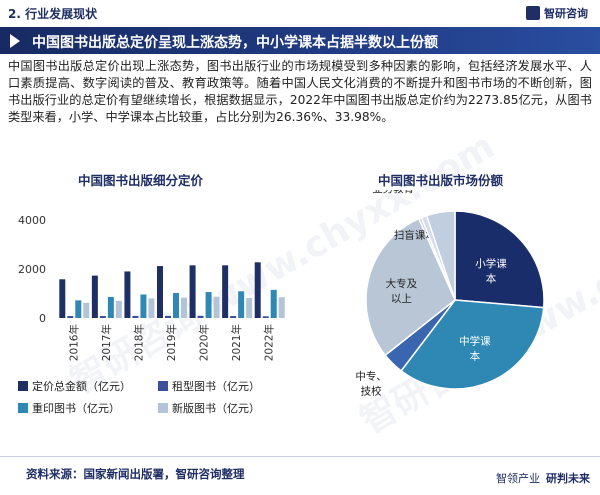 Image resolution: width=600 pixels, height=495 pixels. Describe the element at coordinates (171, 342) in the screenshot. I see `x-tick-label: 2019年` at that location.